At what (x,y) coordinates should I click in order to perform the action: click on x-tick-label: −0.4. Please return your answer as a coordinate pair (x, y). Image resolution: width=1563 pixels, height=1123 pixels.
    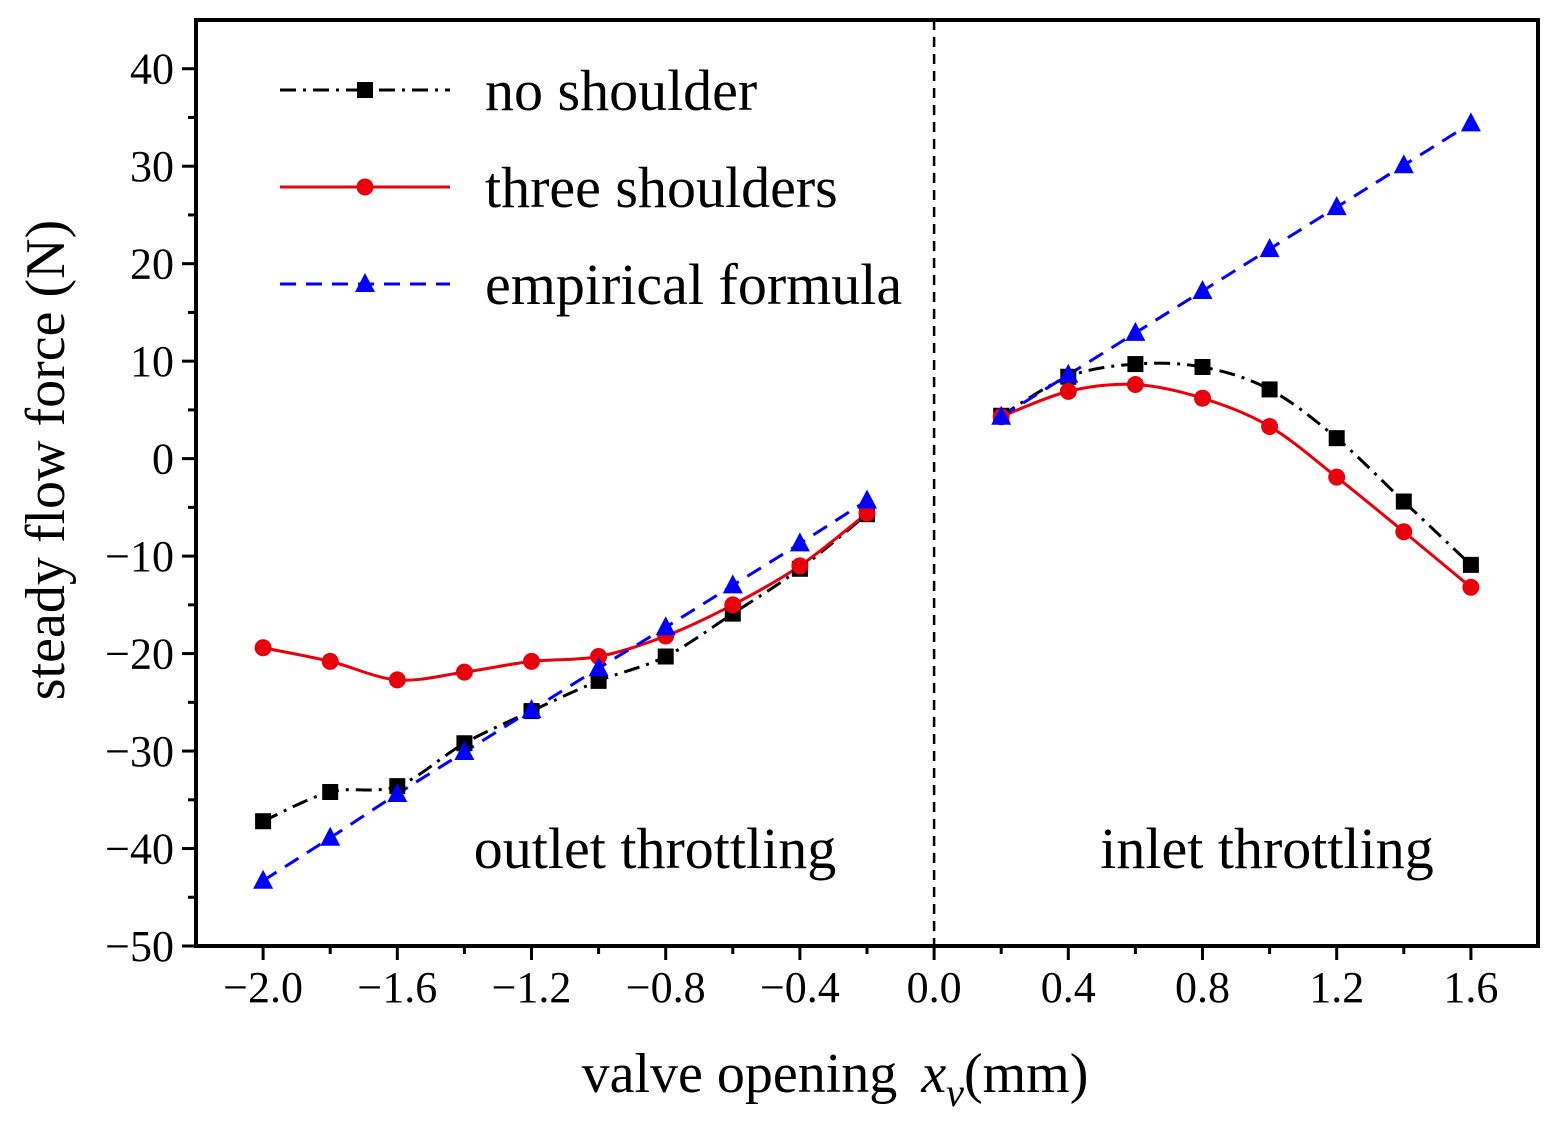
    Looking at the image, I should click on (800, 987).